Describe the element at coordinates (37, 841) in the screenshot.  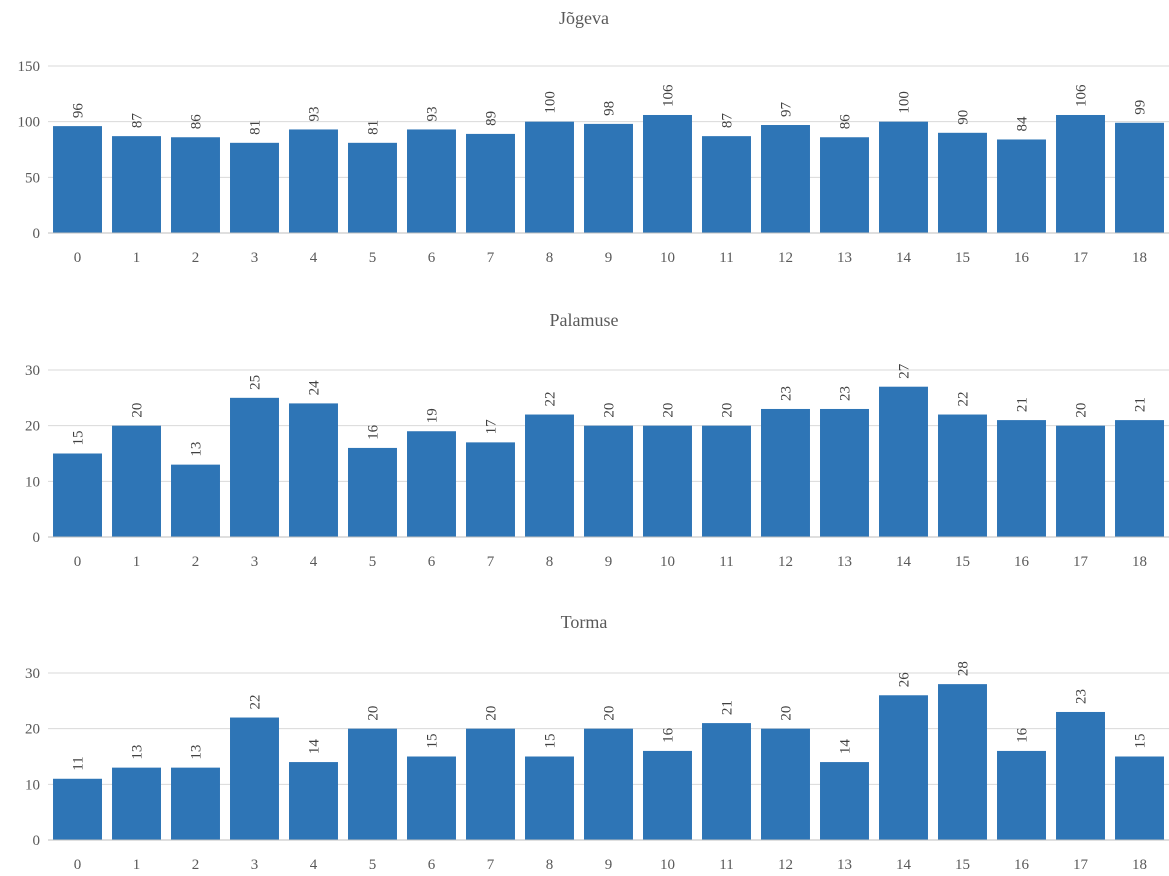
I see `y-tick-label: 0` at that location.